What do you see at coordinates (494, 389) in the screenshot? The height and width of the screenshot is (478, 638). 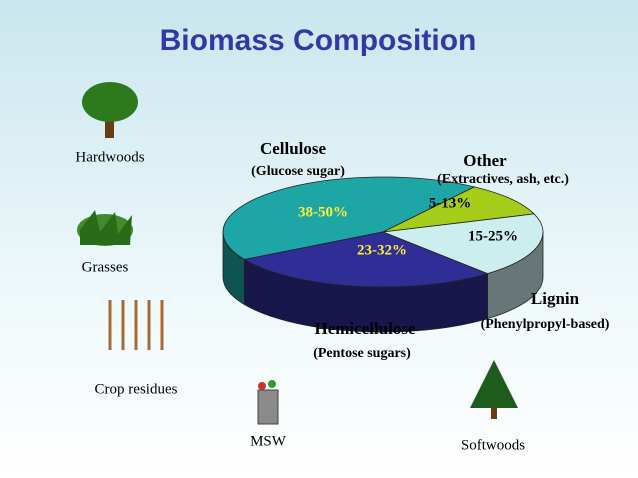 I see `softwood-icon` at bounding box center [494, 389].